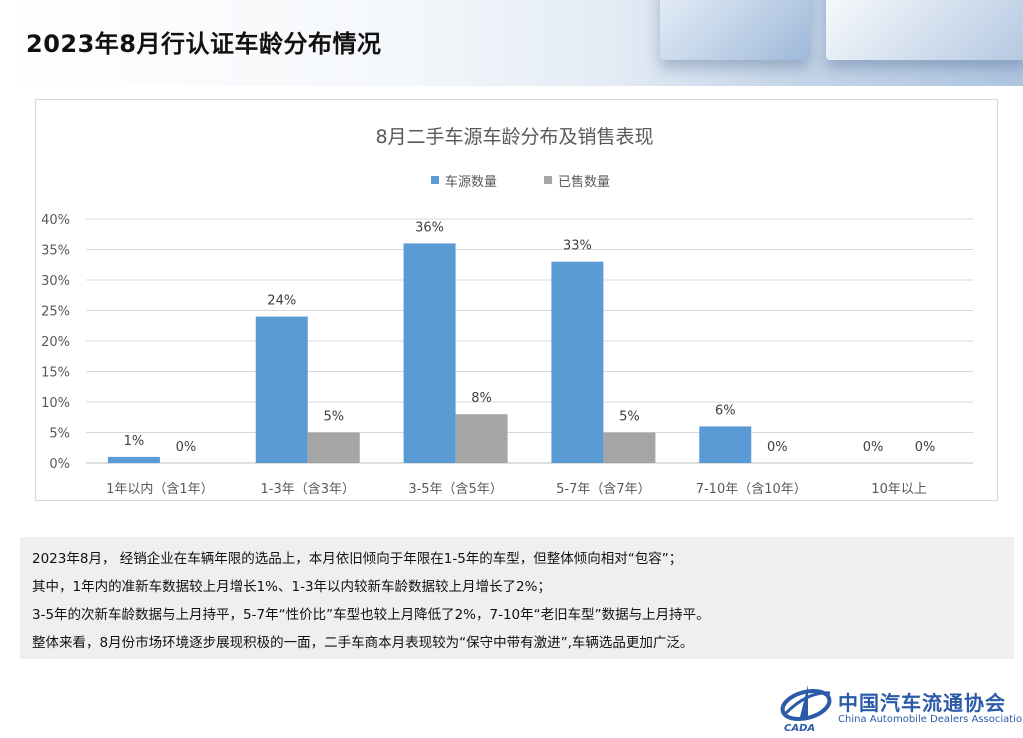  Describe the element at coordinates (55, 373) in the screenshot. I see `y-tick-label: 15%` at that location.